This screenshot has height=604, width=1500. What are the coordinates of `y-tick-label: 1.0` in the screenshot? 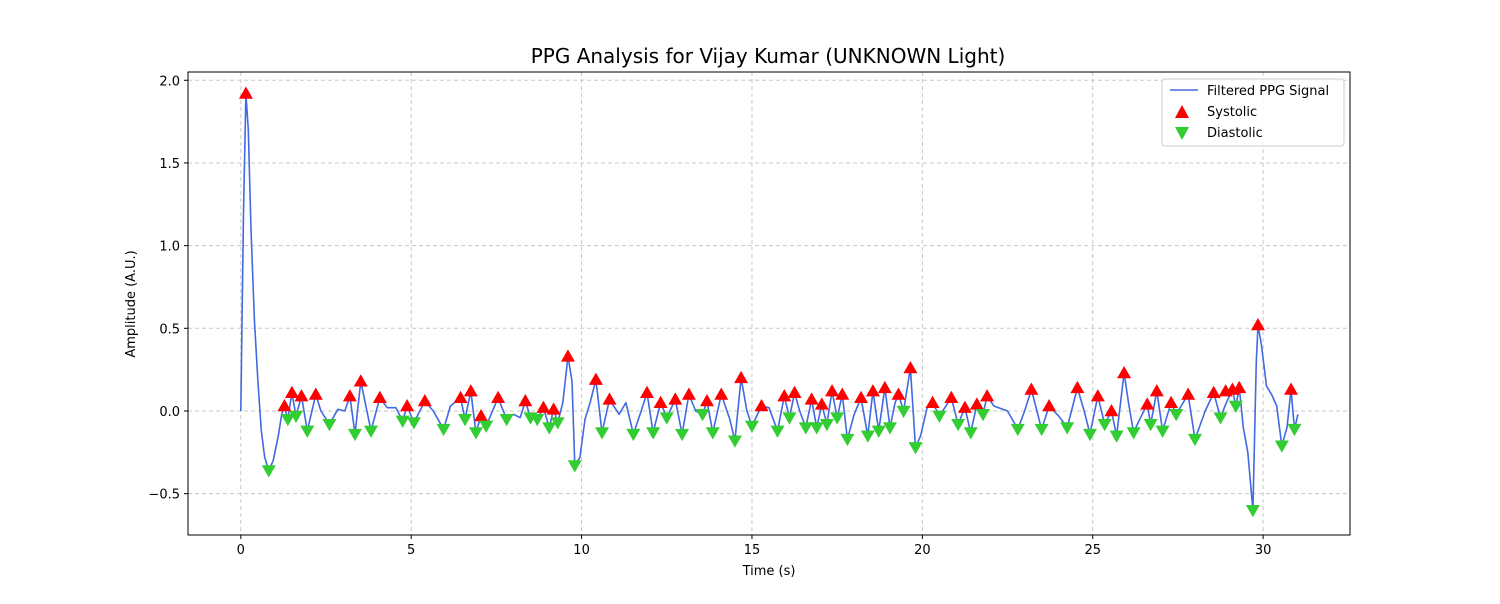 It's located at (169, 247).